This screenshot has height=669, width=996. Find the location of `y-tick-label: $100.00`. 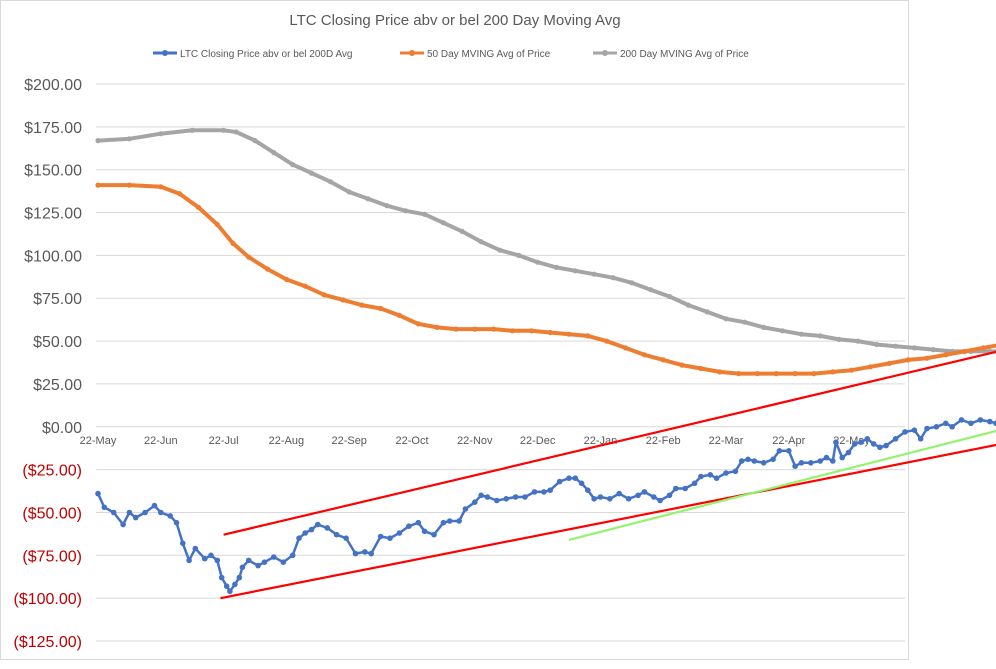

y-tick-label: $100.00 is located at coordinates (53, 256).